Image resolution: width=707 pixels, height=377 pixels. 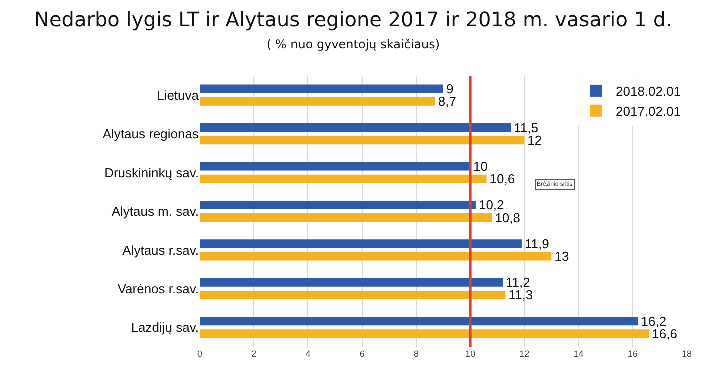 What do you see at coordinates (526, 128) in the screenshot?
I see `data-label: 11,5` at bounding box center [526, 128].